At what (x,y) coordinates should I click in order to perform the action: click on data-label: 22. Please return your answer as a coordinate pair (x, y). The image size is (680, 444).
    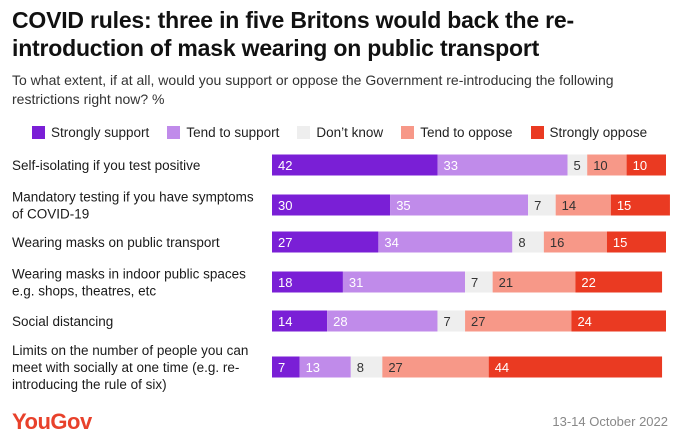
    Looking at the image, I should click on (588, 282).